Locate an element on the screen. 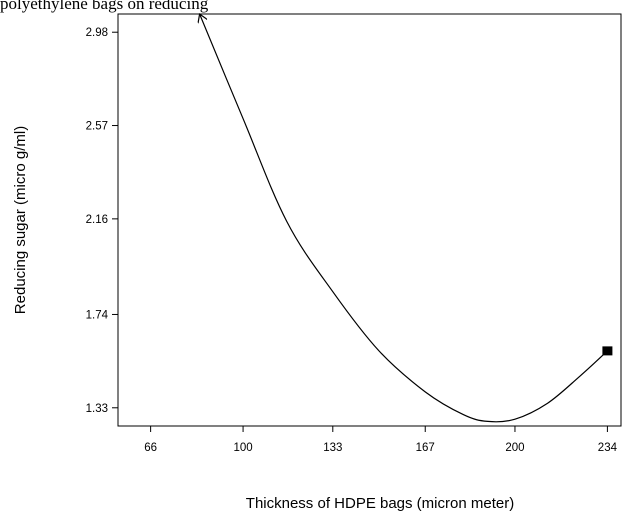 The height and width of the screenshot is (515, 623). caption-text: polyethylene bags on reducing is located at coordinates (104, 6).